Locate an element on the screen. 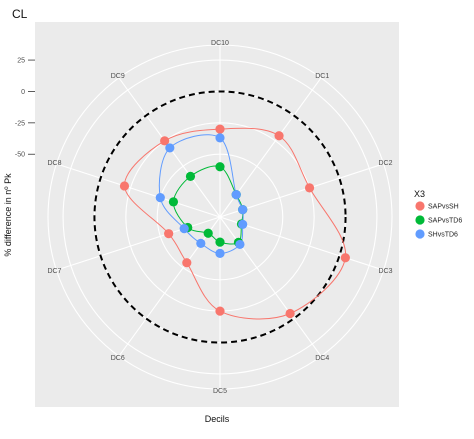 Image resolution: width=474 pixels, height=439 pixels. y-tick-label: 25 is located at coordinates (21, 61).